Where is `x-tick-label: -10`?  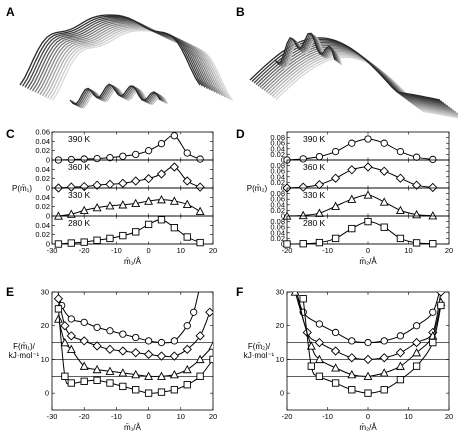
x-tick-label: -10 is located at coordinates (327, 416).